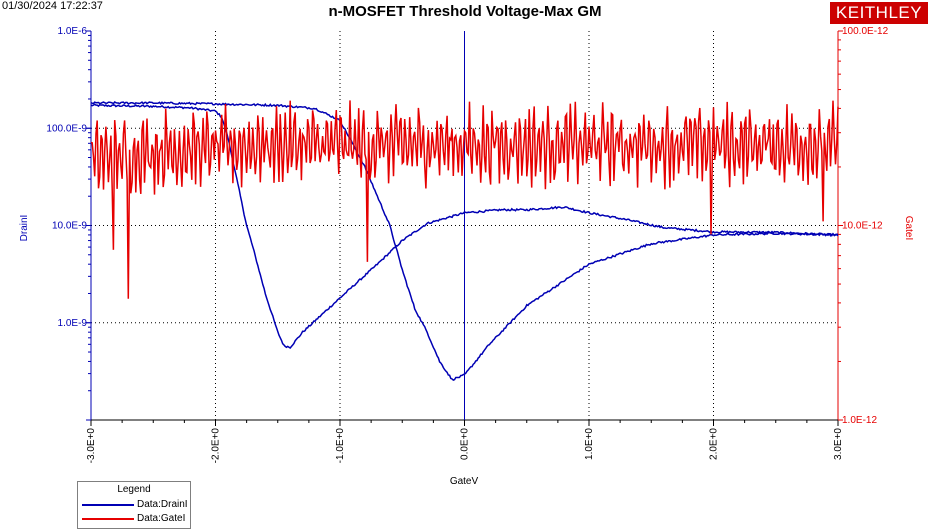  I want to click on y-left-tick-label: 1.0E-6, so click(73, 31).